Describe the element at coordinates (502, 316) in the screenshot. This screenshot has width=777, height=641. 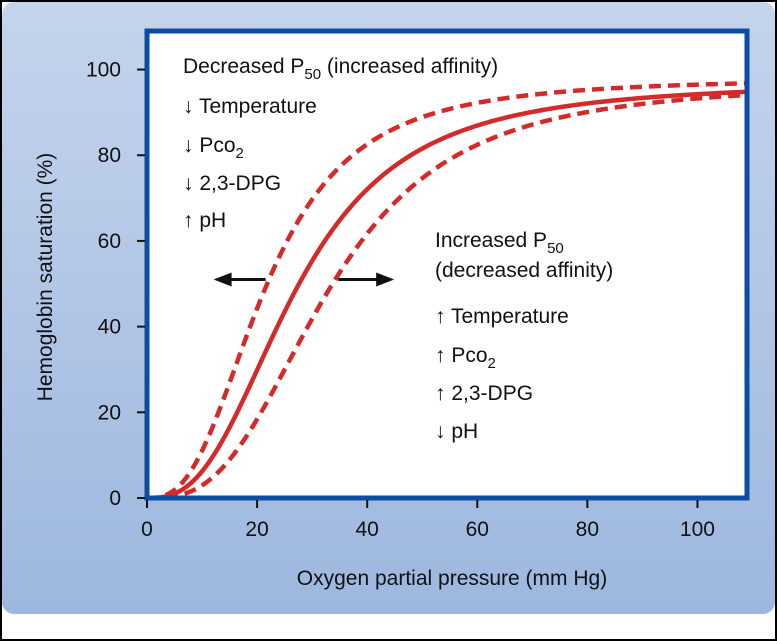
I see `annotation-right-item-temperature: ↑ Temperature` at that location.